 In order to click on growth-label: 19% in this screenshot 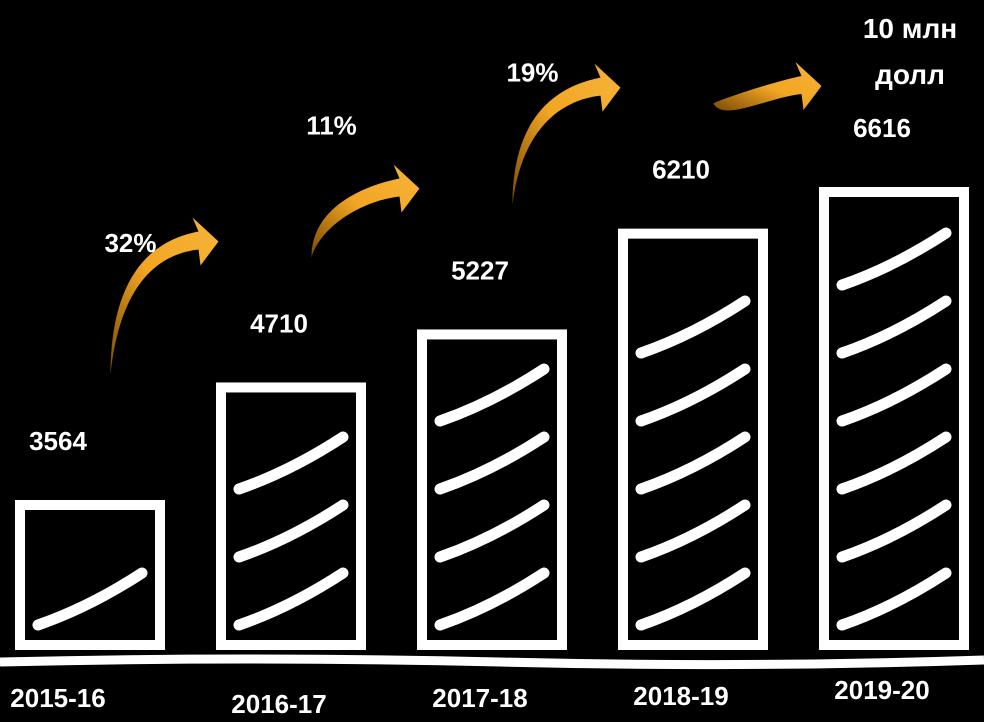, I will do `click(532, 72)`.